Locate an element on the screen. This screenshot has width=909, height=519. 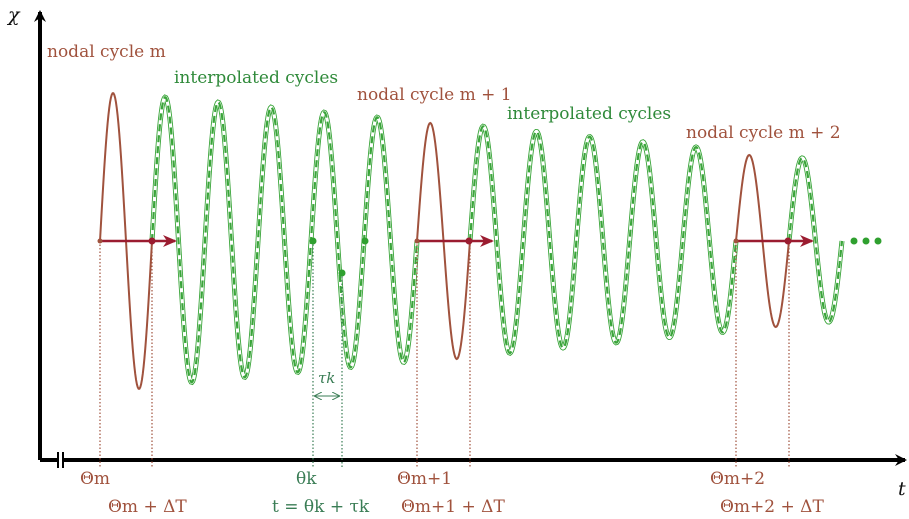
tick-theta-m2: Θm+2 is located at coordinates (738, 479).